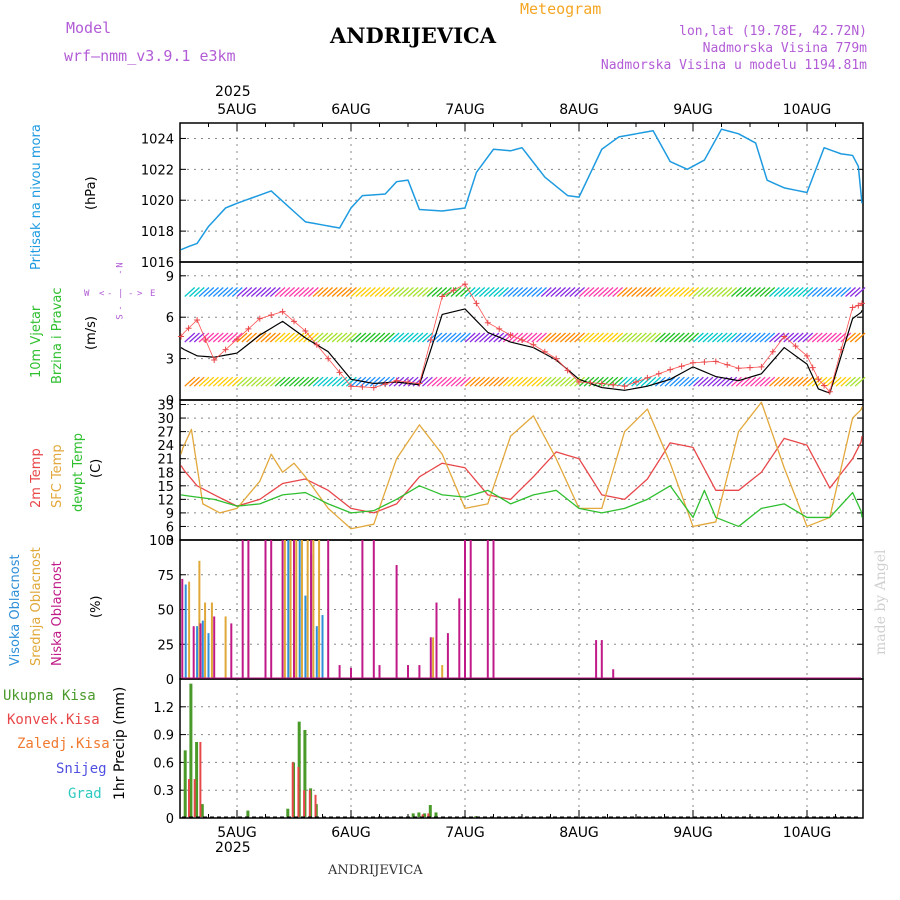 This screenshot has width=900, height=900. I want to click on dewpoint-line, so click(521, 506).